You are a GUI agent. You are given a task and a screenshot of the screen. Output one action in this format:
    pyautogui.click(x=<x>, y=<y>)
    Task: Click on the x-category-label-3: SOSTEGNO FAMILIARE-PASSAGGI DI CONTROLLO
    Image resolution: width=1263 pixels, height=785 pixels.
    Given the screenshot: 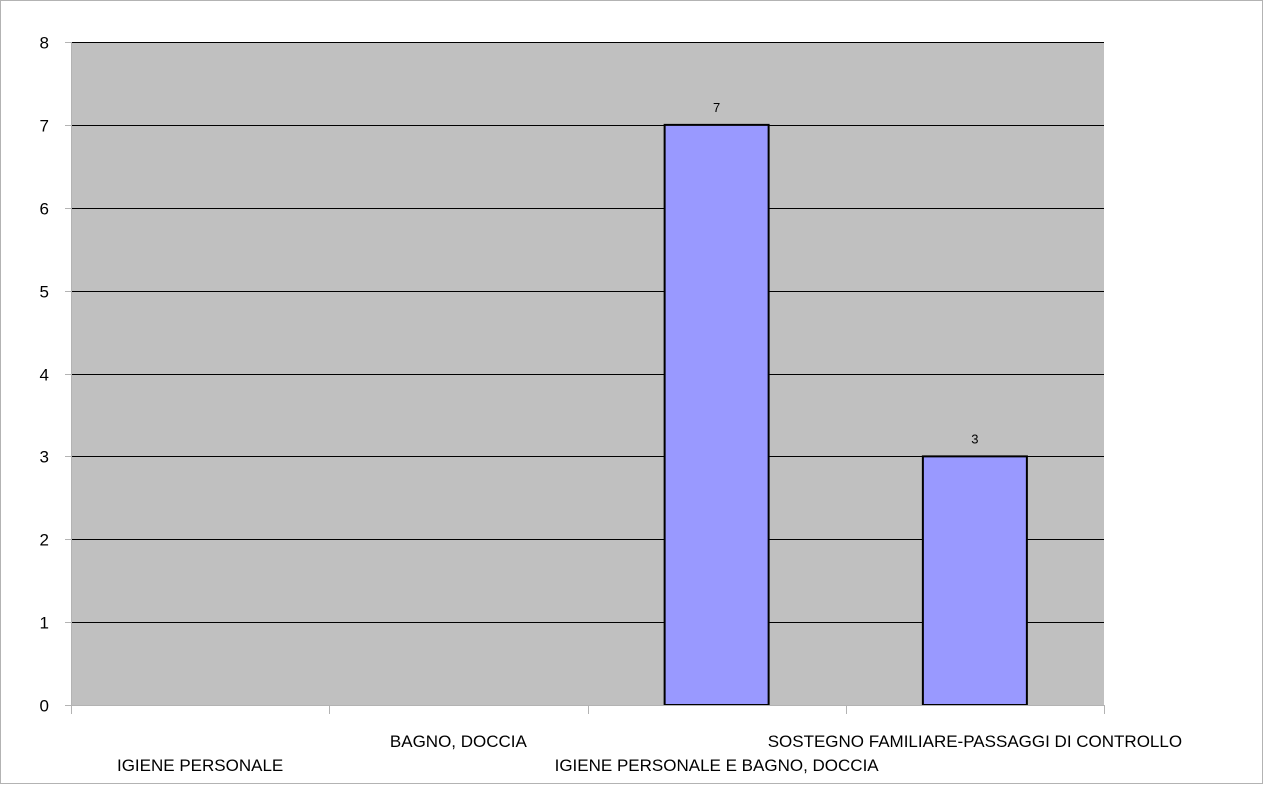 What is the action you would take?
    pyautogui.click(x=975, y=741)
    